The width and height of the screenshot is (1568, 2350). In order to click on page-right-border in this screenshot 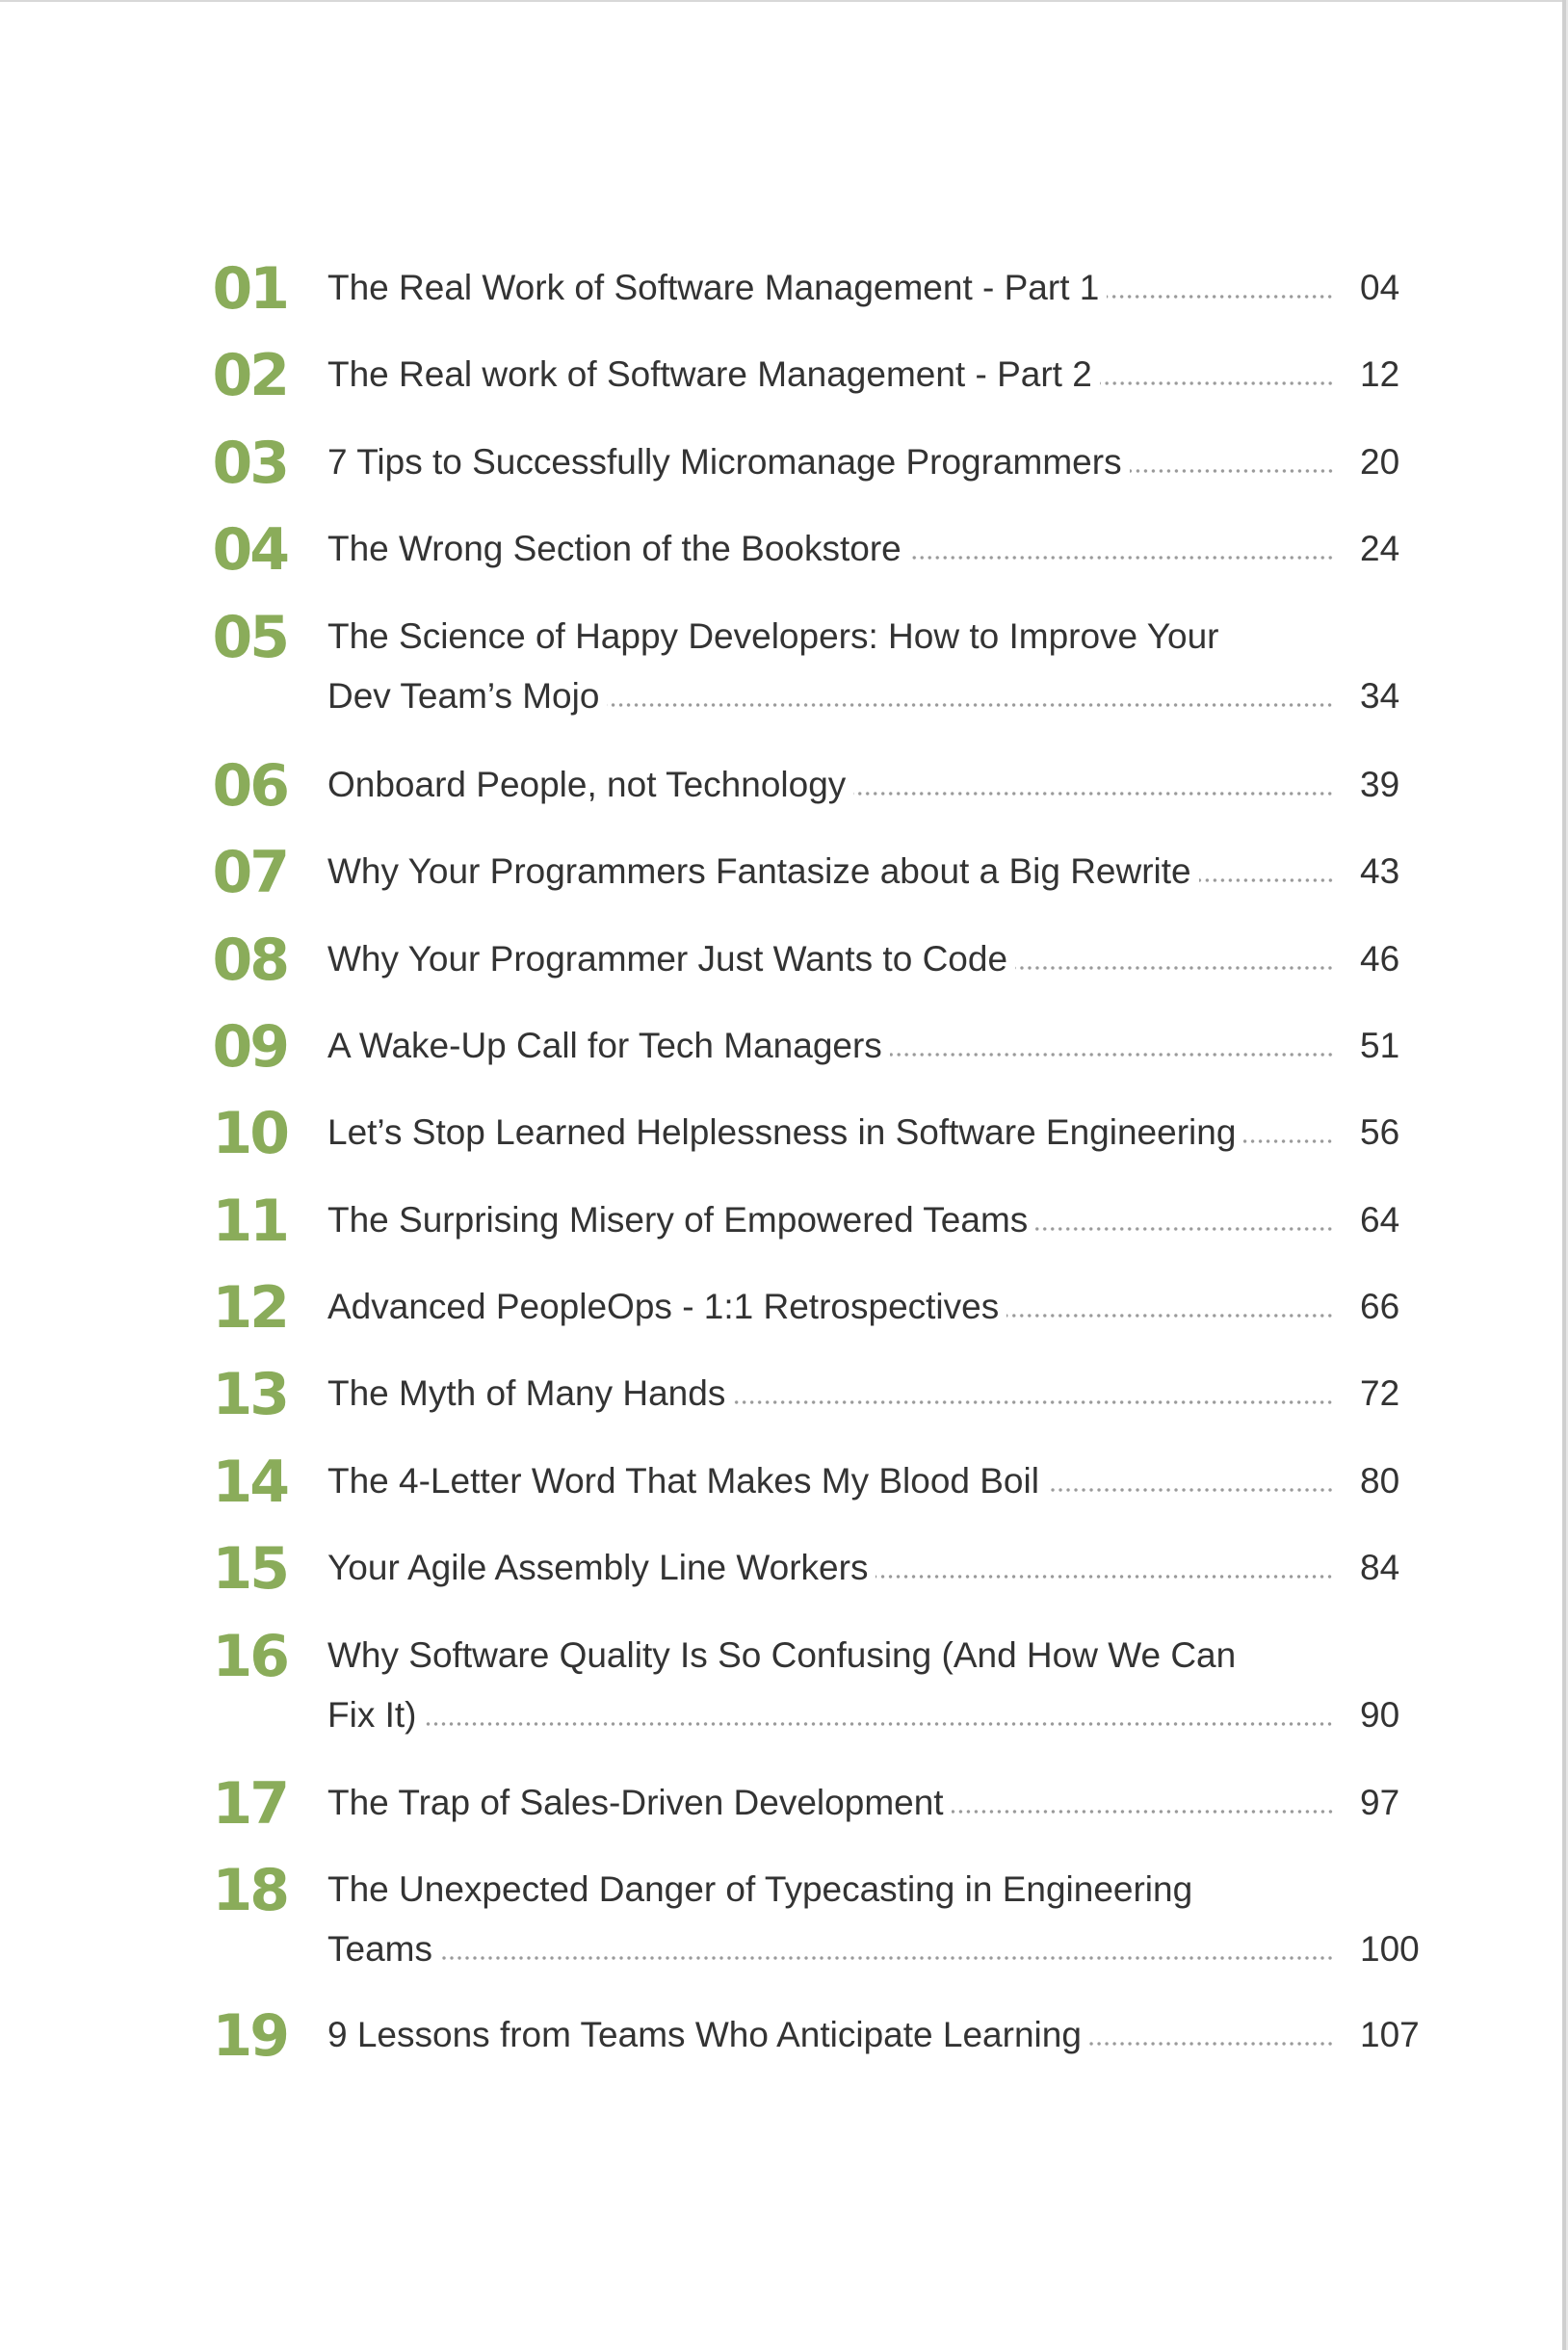, I will do `click(1564, 1175)`.